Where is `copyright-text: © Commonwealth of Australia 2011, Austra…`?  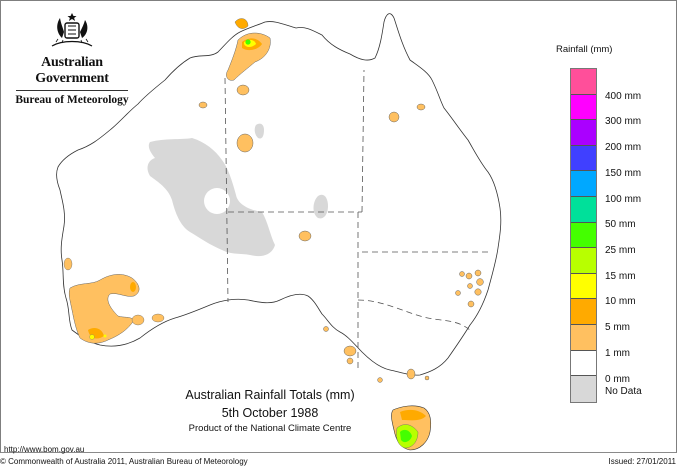 copyright-text: © Commonwealth of Australia 2011, Austra… is located at coordinates (124, 461).